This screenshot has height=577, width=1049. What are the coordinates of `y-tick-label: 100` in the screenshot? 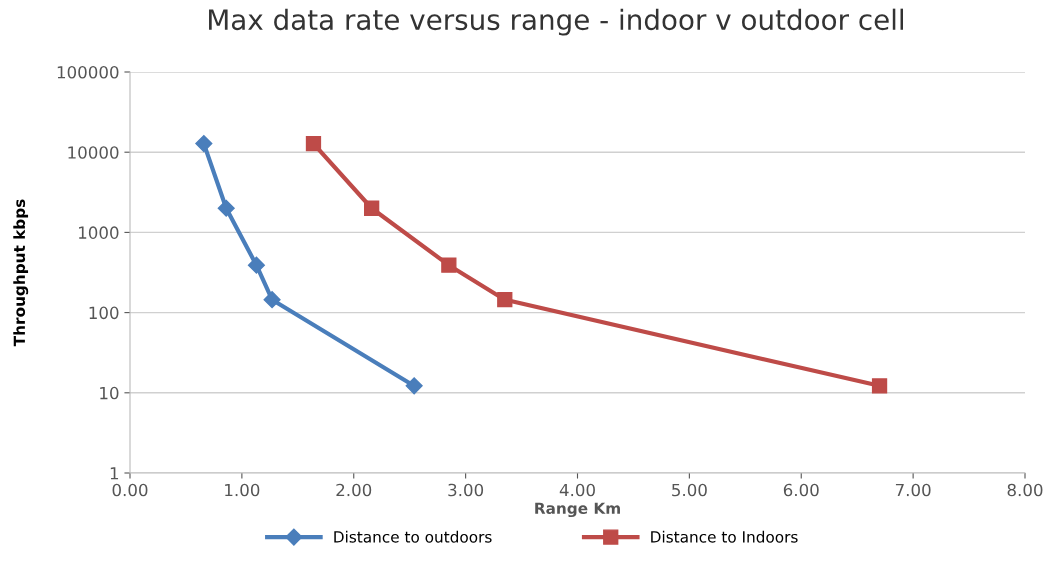 It's located at (104, 313).